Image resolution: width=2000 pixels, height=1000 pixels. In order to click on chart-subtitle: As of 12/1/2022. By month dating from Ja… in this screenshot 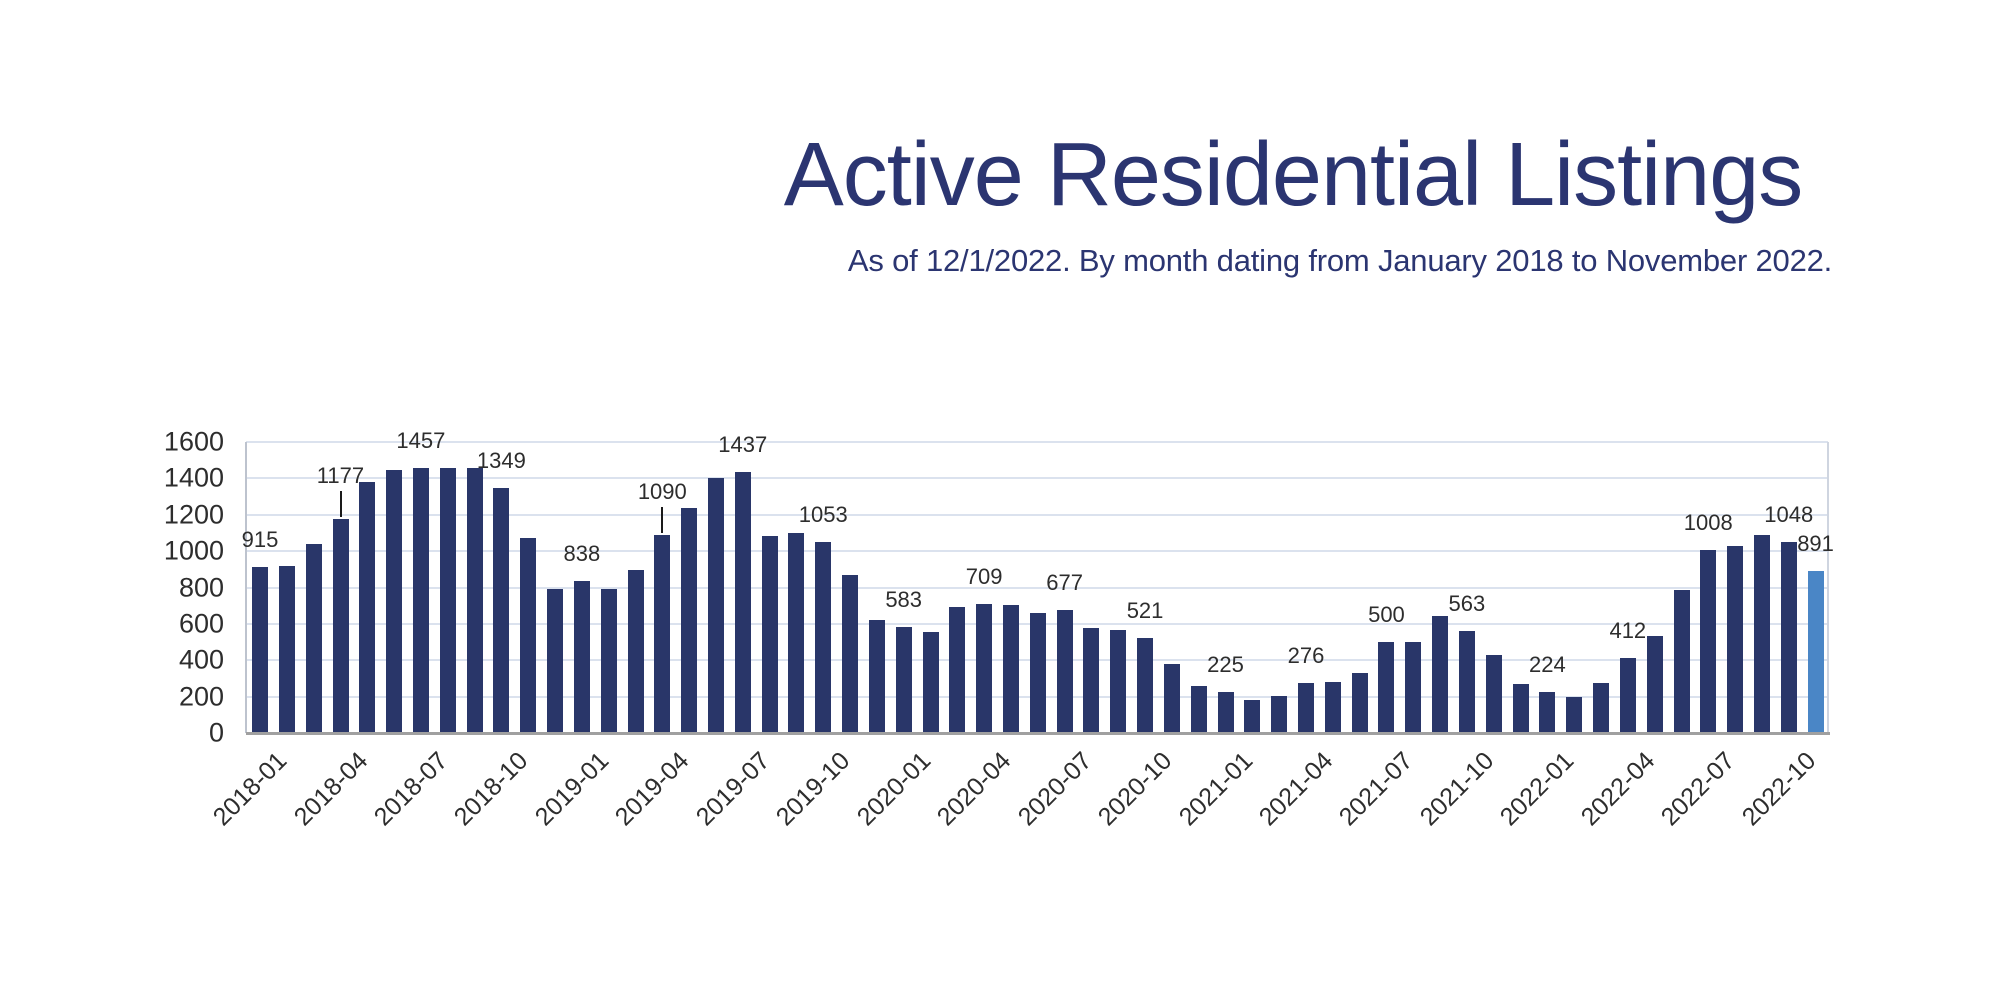, I will do `click(1340, 260)`.